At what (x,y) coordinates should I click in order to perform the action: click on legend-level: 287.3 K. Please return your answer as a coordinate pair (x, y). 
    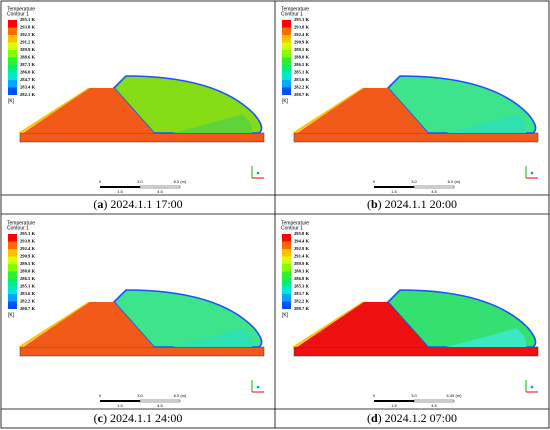
    Looking at the image, I should click on (27, 64).